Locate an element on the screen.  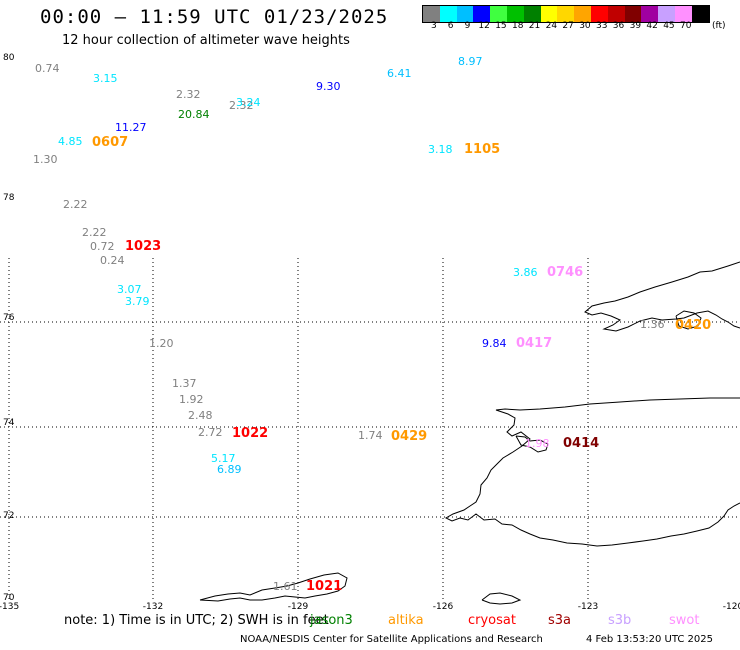
wave-height-value: 6.41 is located at coordinates (399, 73).